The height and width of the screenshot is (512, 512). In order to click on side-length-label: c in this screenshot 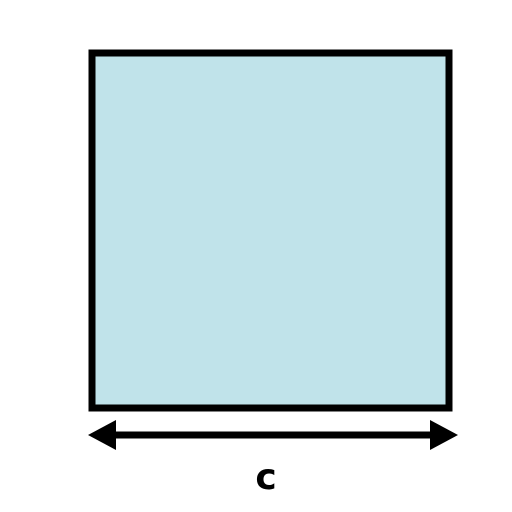, I will do `click(266, 477)`.